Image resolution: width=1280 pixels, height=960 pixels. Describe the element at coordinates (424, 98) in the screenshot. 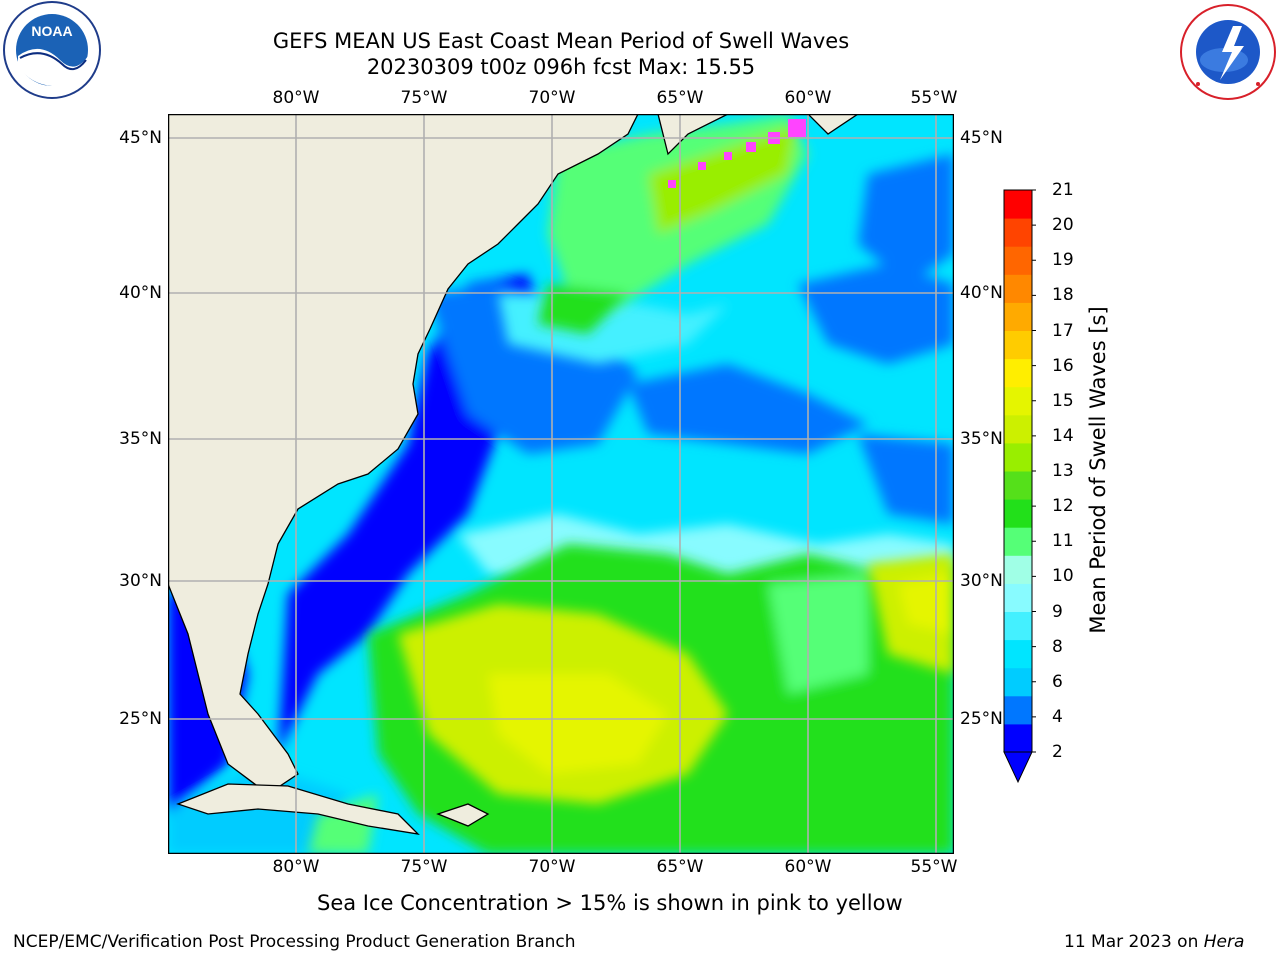

I see `lon-label-top-75w: 75°W` at that location.